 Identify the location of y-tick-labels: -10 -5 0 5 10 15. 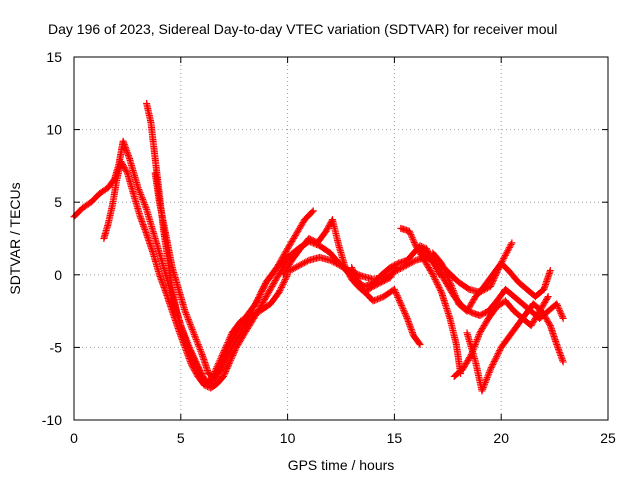
(52, 238).